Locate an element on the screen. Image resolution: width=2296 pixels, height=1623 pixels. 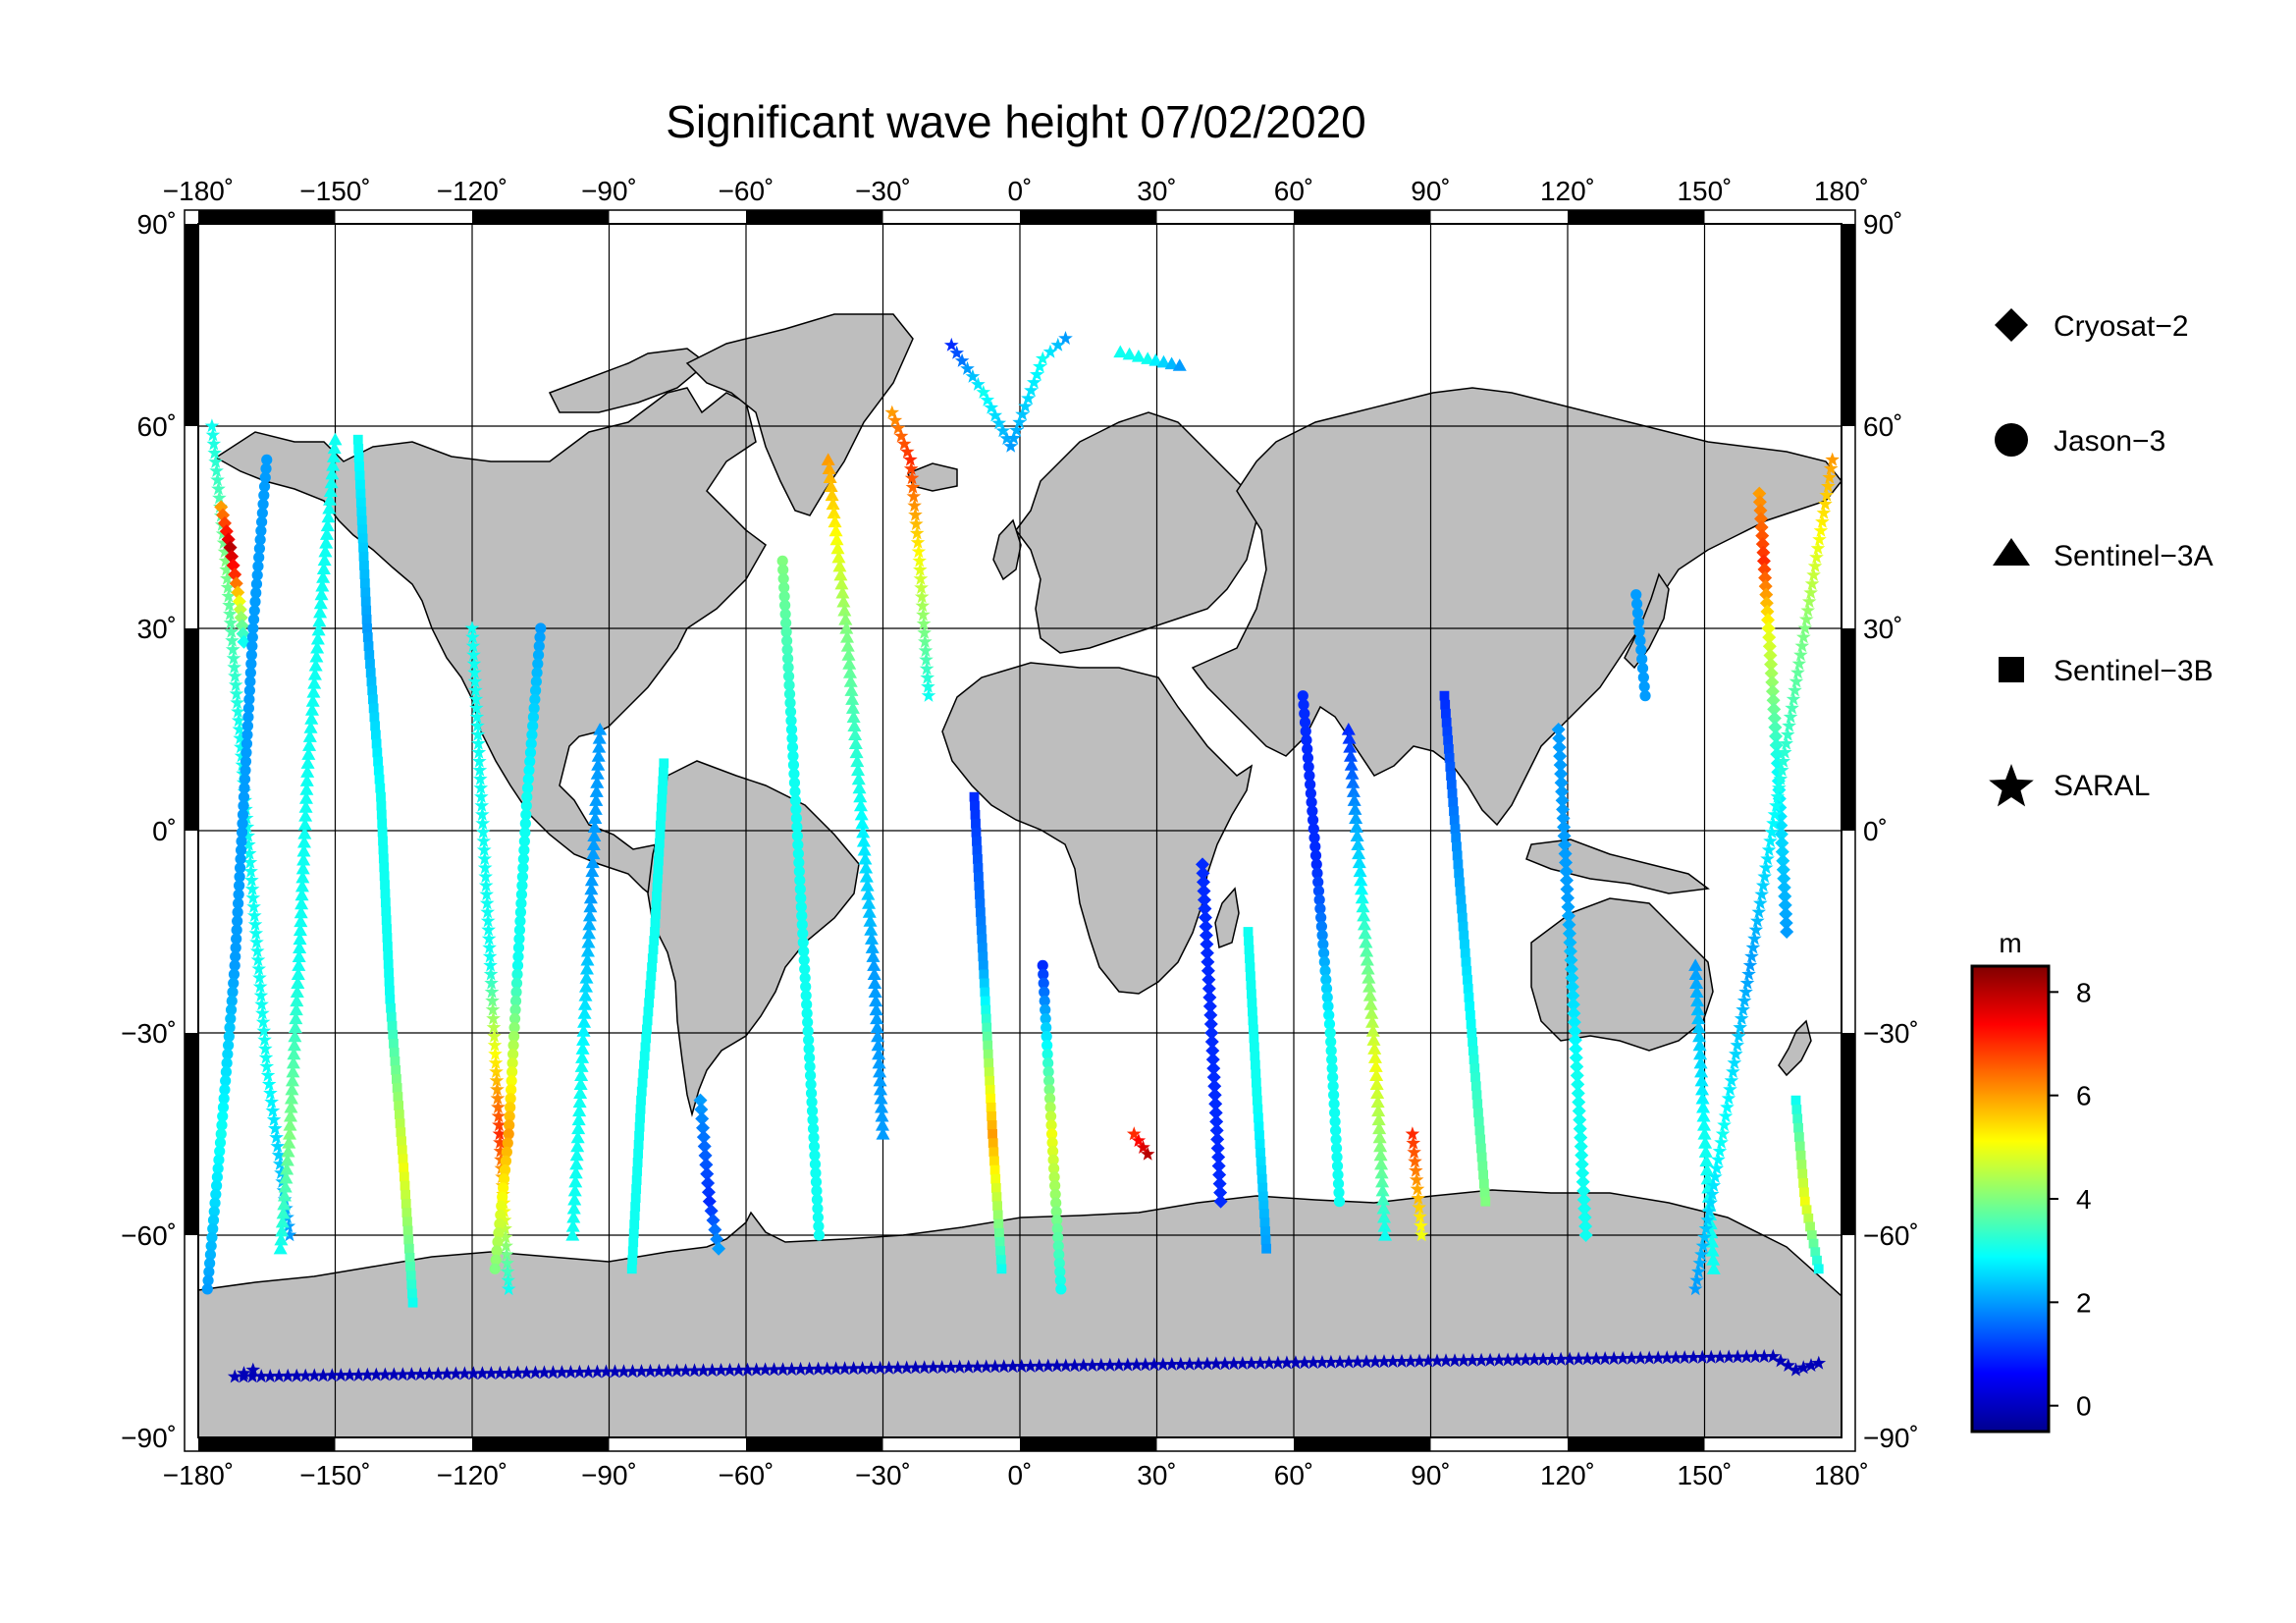
lon-tick-label-top: −90˚ is located at coordinates (609, 191).